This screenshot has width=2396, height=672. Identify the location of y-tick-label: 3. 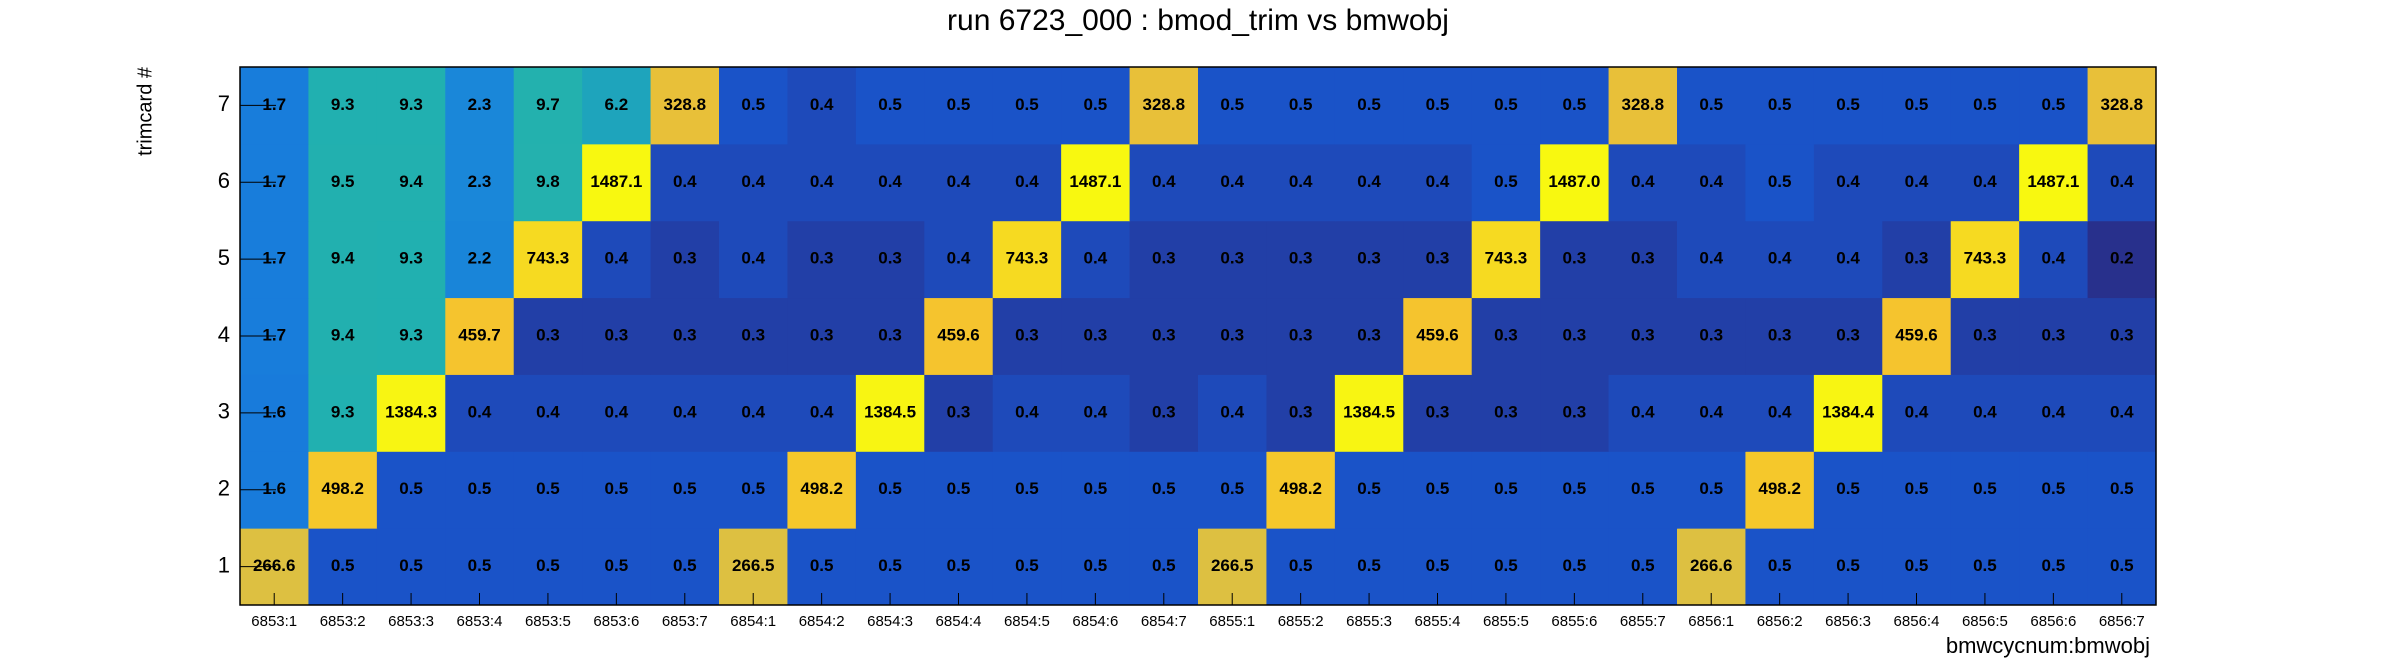
(224, 411).